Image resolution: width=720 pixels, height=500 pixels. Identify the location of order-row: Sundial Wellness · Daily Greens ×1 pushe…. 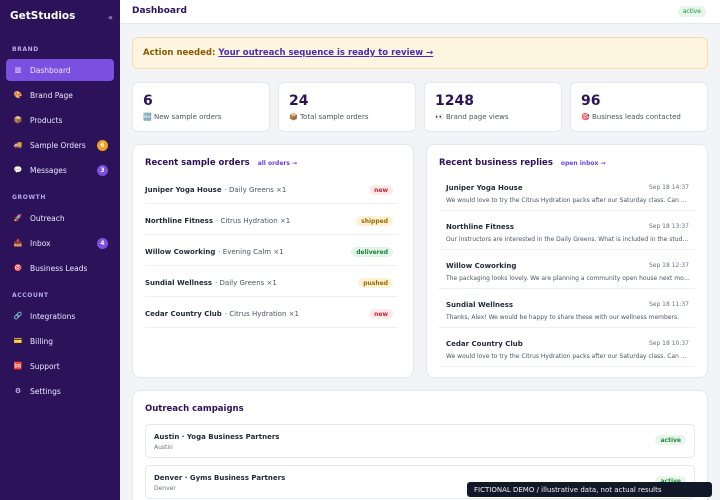
(271, 283).